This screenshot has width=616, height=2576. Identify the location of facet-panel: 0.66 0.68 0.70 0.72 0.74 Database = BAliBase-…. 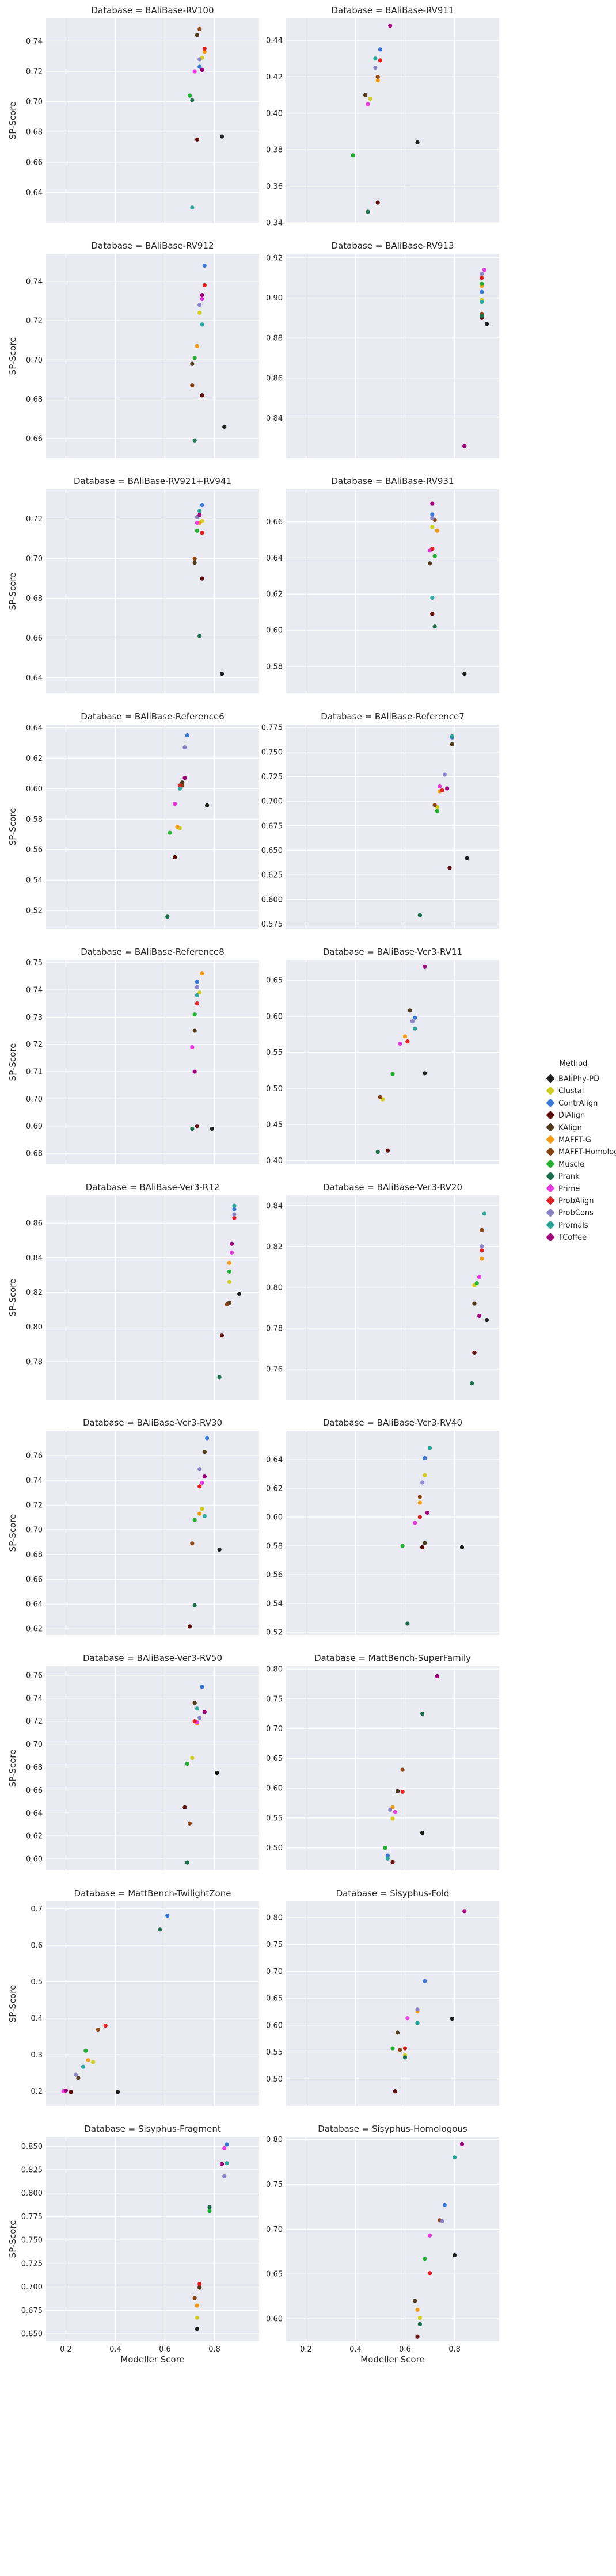
(133, 349).